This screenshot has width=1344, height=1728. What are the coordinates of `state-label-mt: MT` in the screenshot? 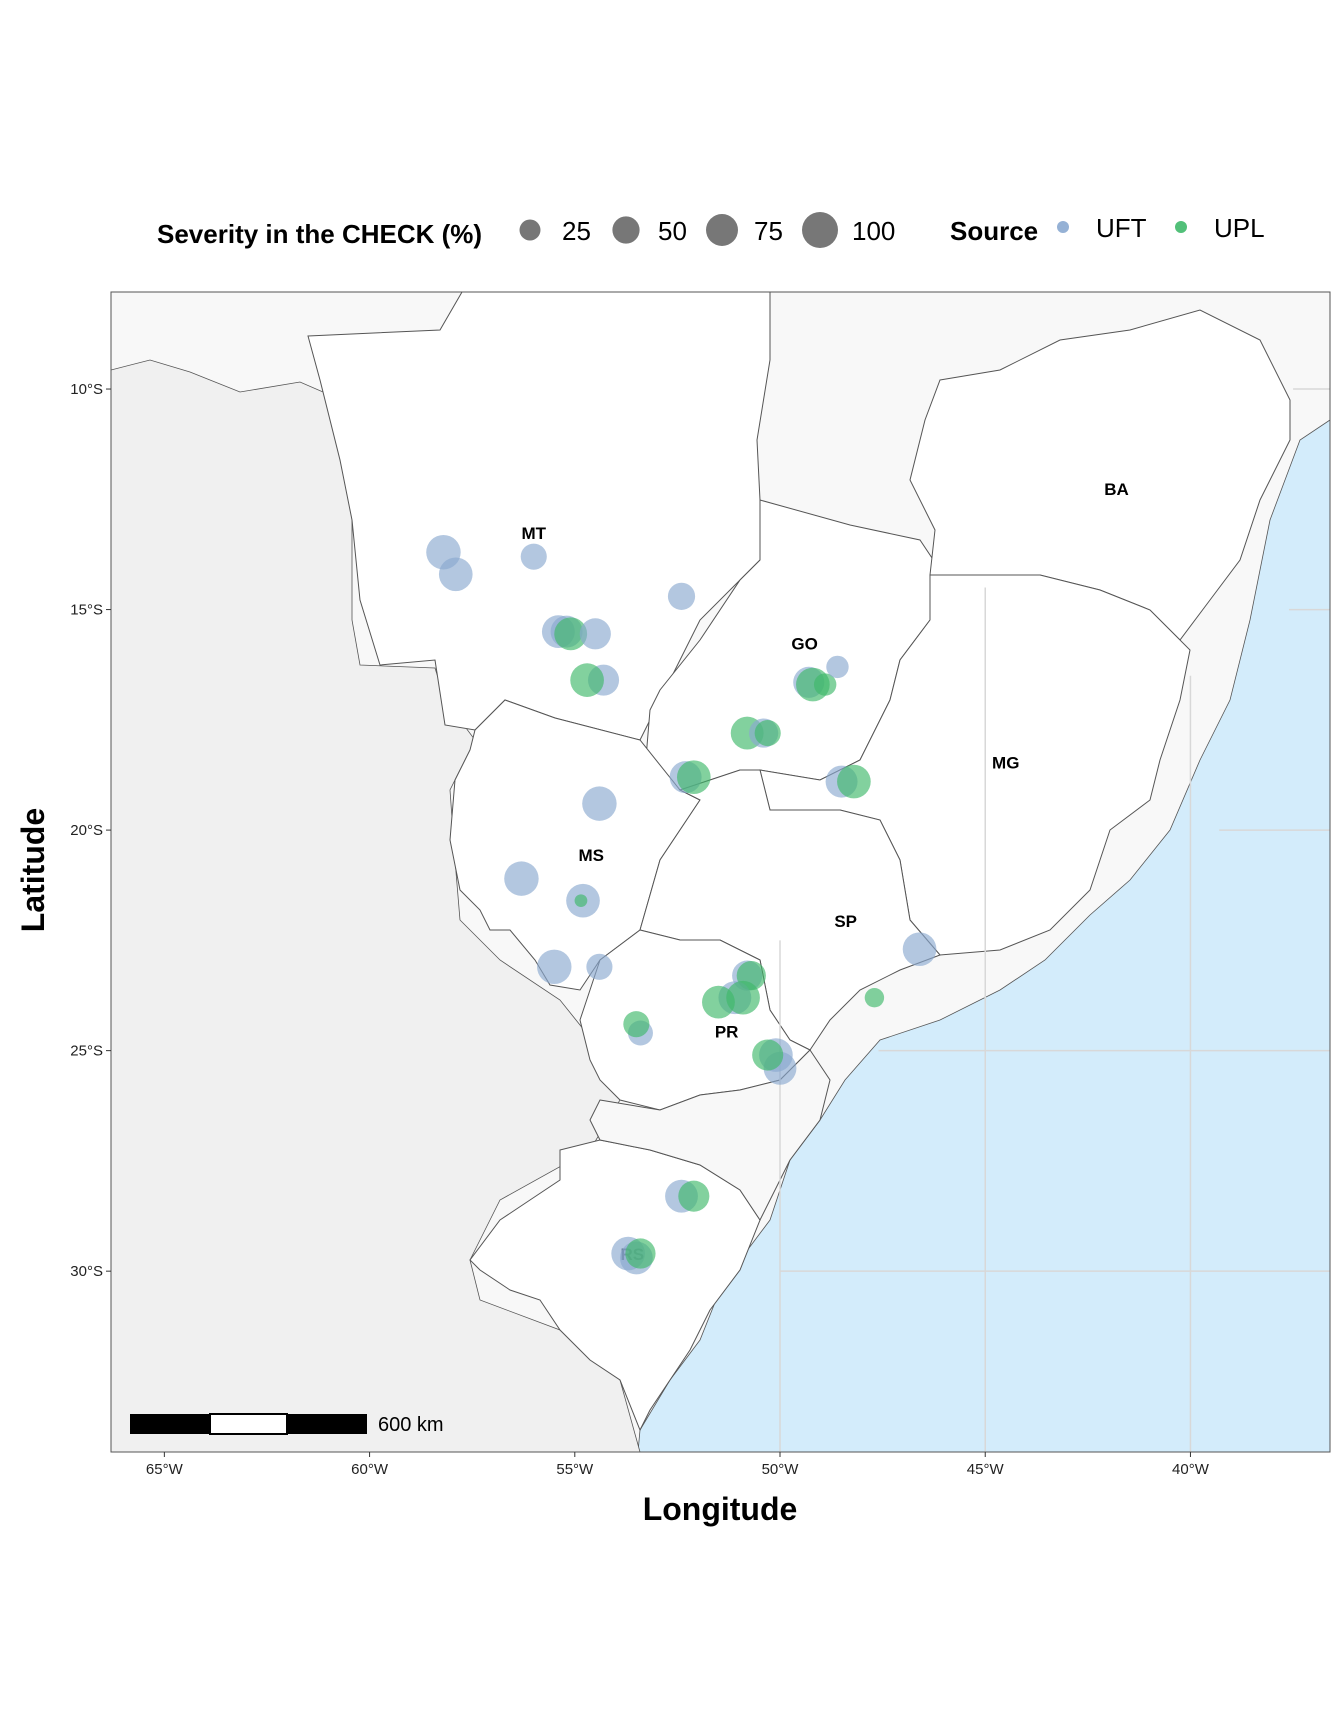 It's located at (533, 533).